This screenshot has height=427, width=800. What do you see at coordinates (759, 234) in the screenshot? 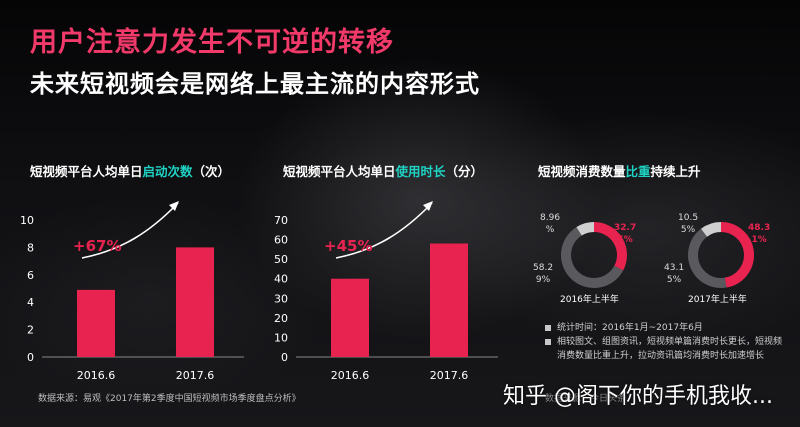
I see `donut2-slice-label: 48.3 1%` at bounding box center [759, 234].